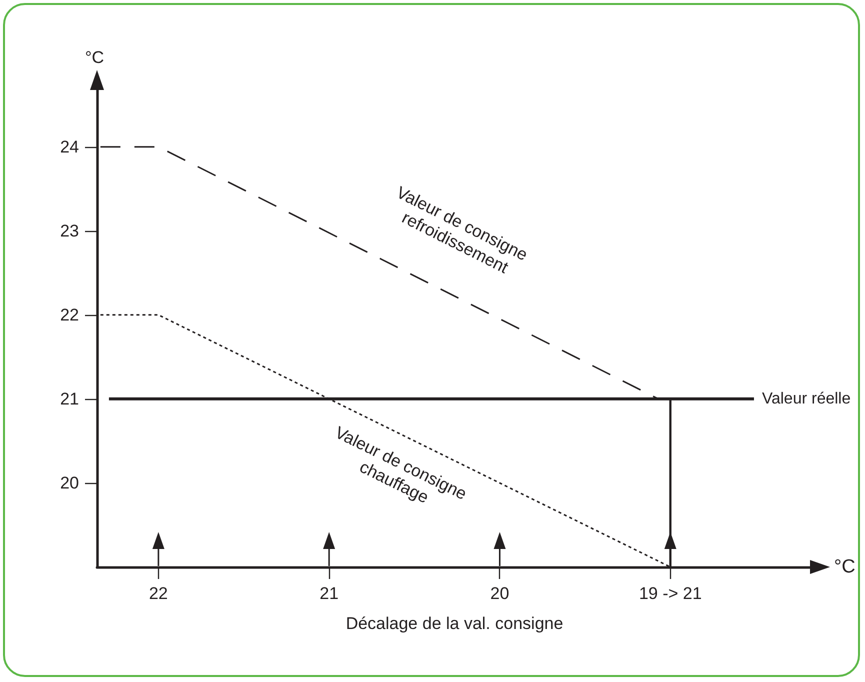 The width and height of the screenshot is (865, 682). What do you see at coordinates (806, 399) in the screenshot?
I see `series-label: Valeur réelle` at bounding box center [806, 399].